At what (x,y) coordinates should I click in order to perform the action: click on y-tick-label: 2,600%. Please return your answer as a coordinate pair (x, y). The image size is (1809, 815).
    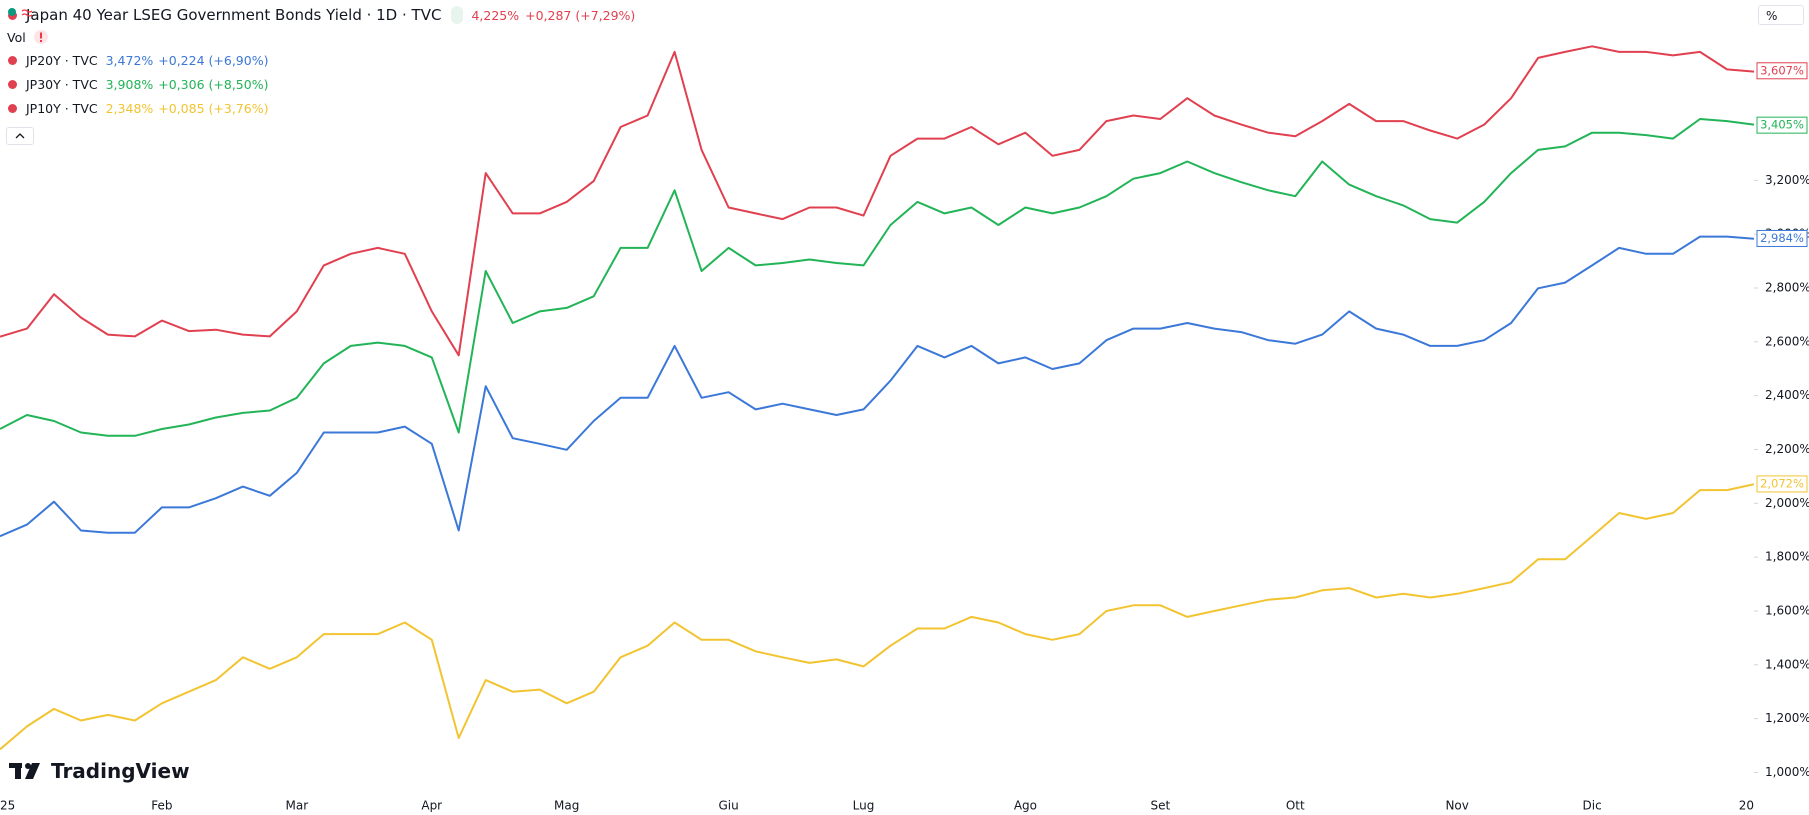
    Looking at the image, I should click on (1787, 341).